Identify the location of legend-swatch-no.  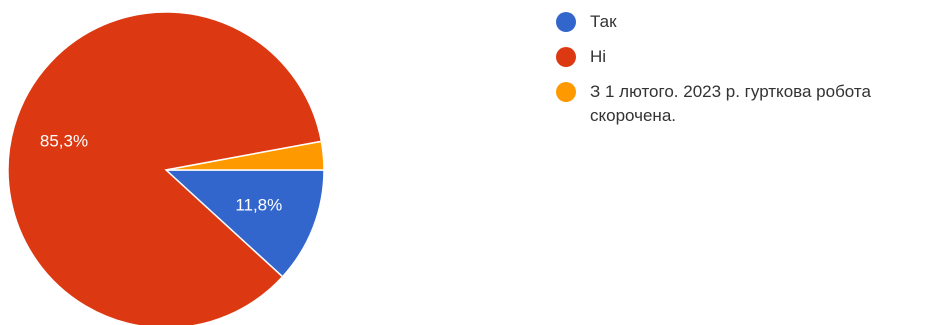
(566, 57).